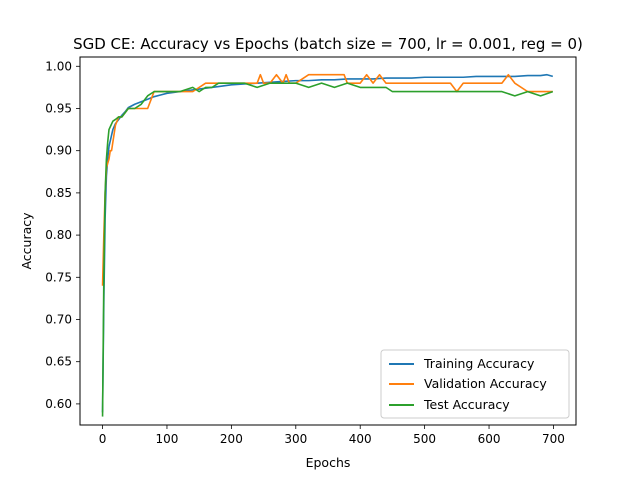  What do you see at coordinates (58, 193) in the screenshot?
I see `y-tick-label: 0.85` at bounding box center [58, 193].